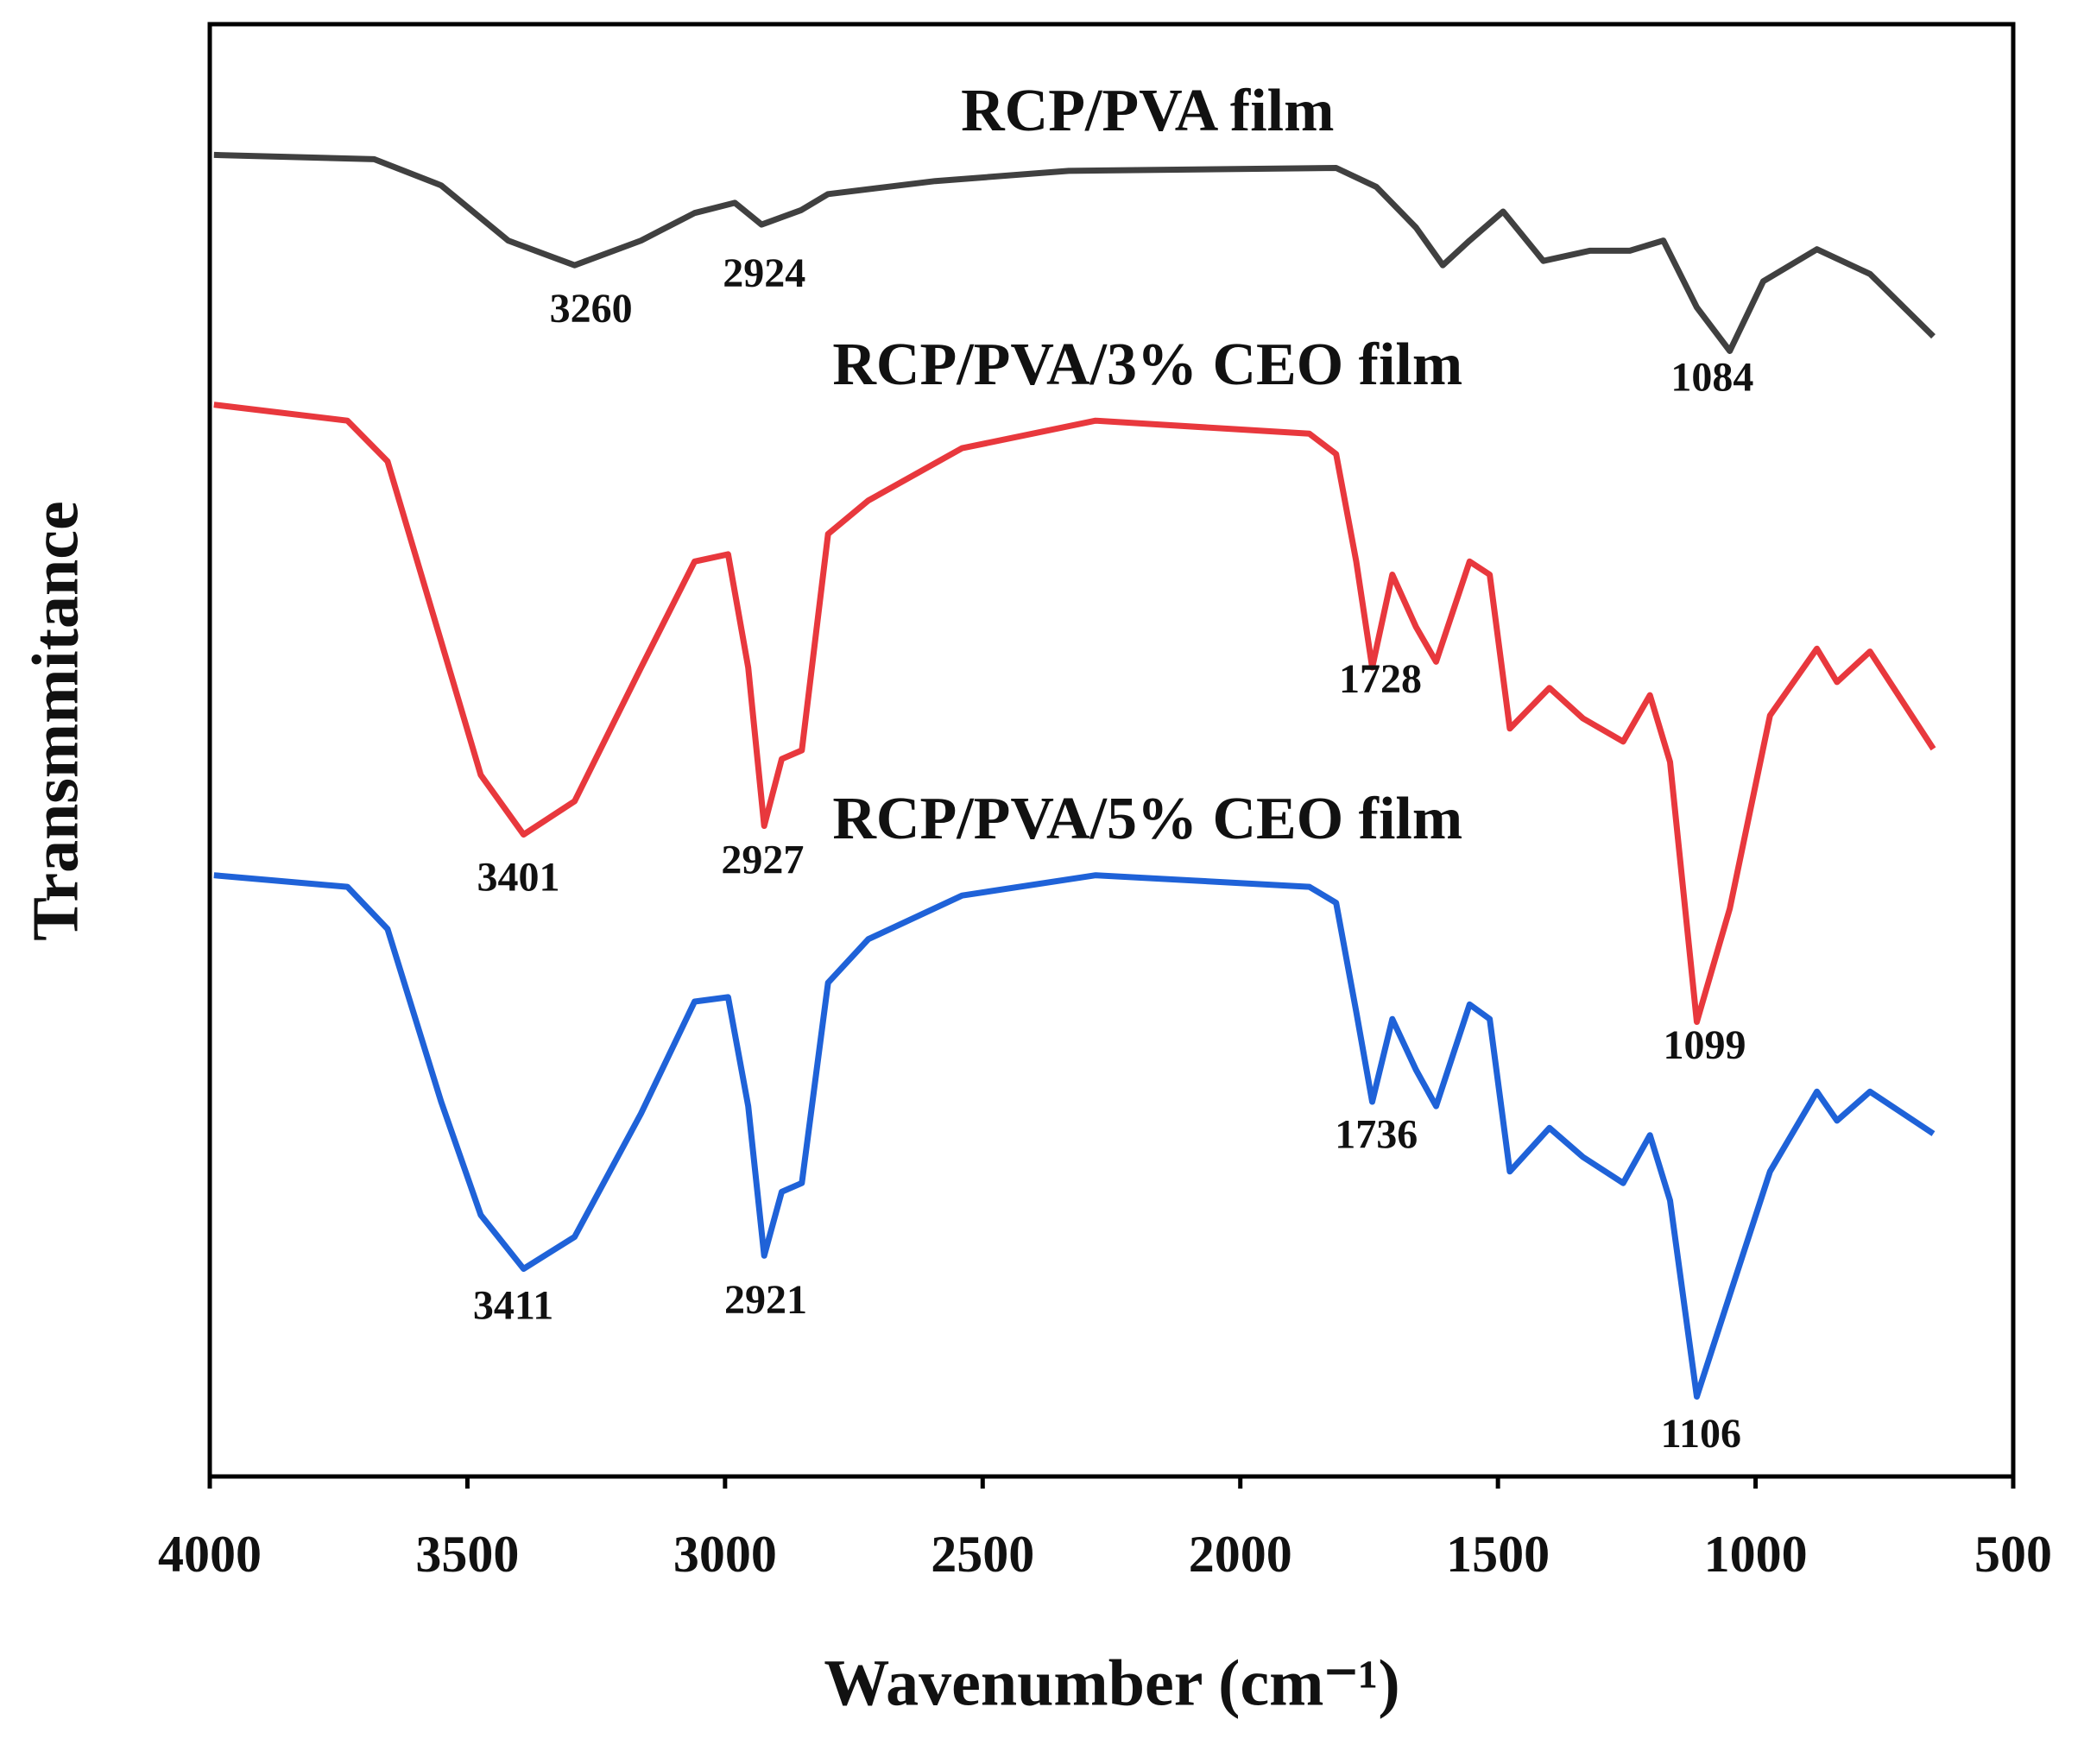  What do you see at coordinates (1377, 1134) in the screenshot?
I see `peak-label: 1736` at bounding box center [1377, 1134].